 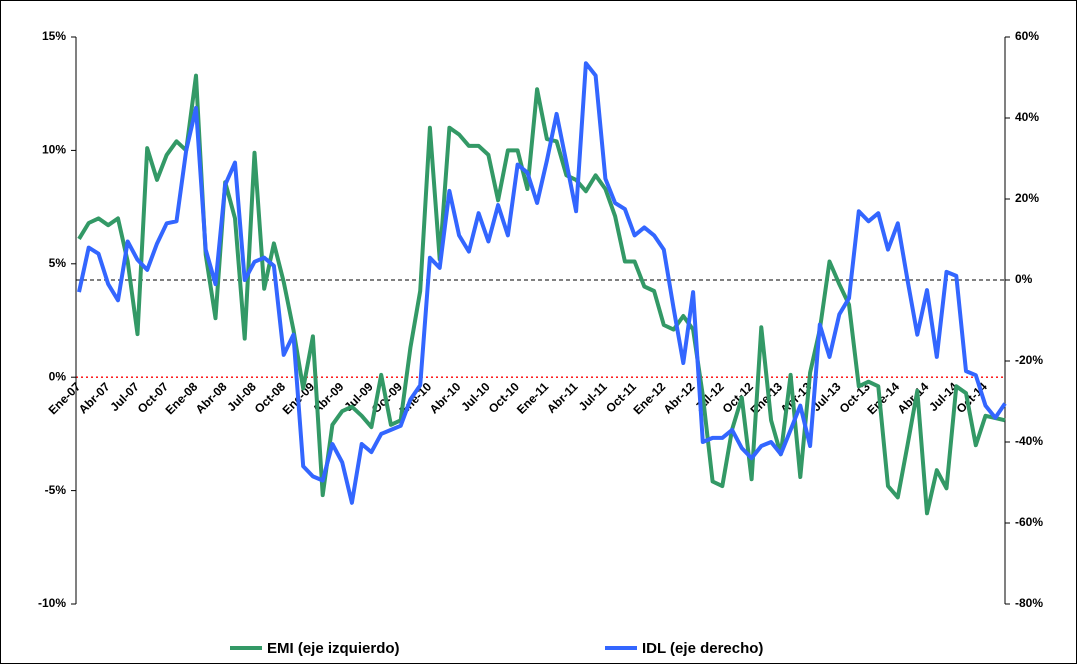 I want to click on y-tick-label: 15%, so click(x=54, y=36).